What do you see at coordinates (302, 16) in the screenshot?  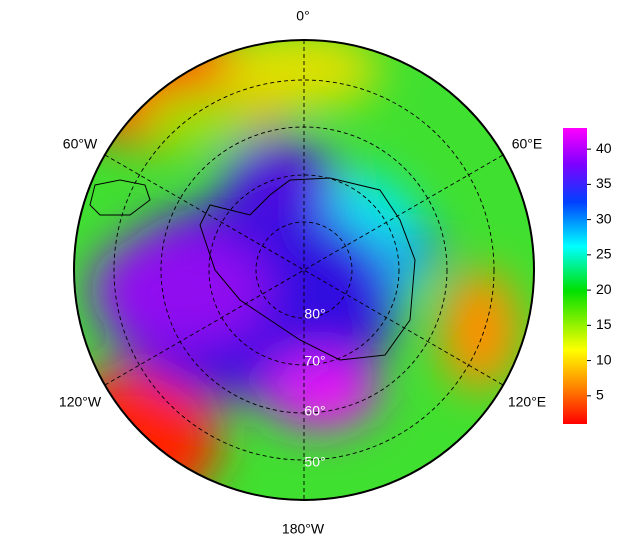 I see `longitude-label: 0°` at bounding box center [302, 16].